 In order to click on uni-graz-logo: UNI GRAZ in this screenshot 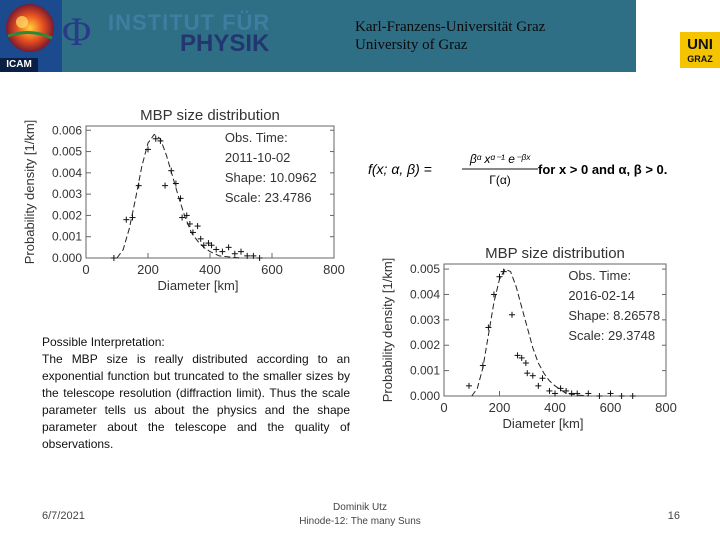, I will do `click(700, 50)`.